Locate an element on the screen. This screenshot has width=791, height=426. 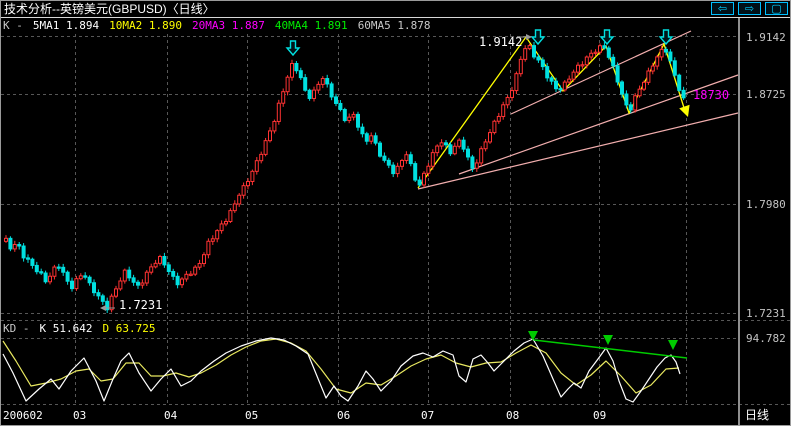
kd-legend-item: KD - is located at coordinates (16, 328).